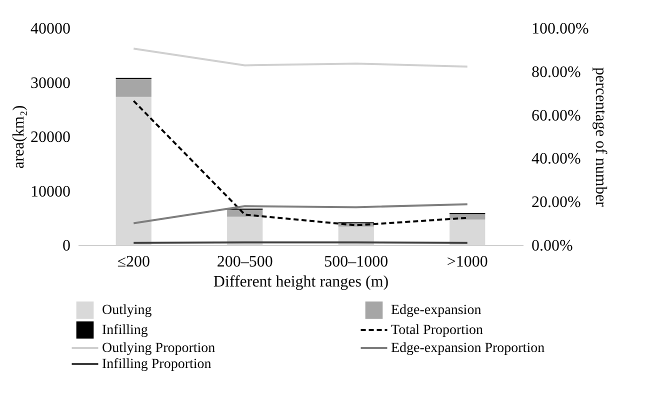 This screenshot has width=651, height=407. Describe the element at coordinates (50, 83) in the screenshot. I see `y-tick-label: 30000` at that location.